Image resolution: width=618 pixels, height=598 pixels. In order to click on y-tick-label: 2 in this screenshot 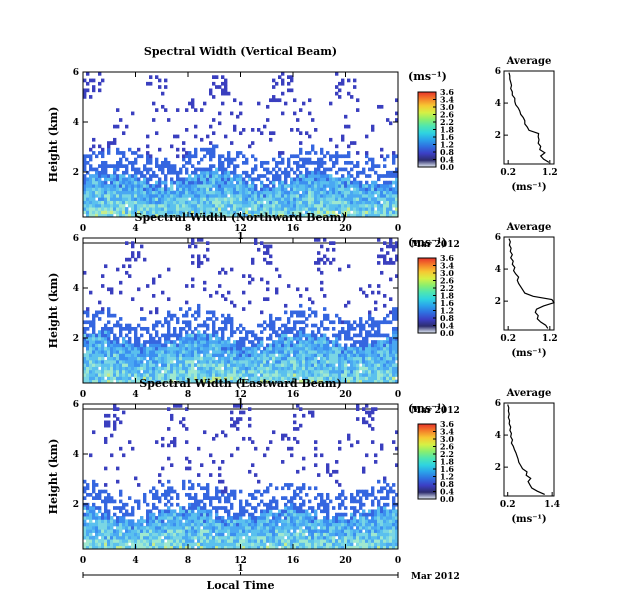, I will do `click(76, 173)`.